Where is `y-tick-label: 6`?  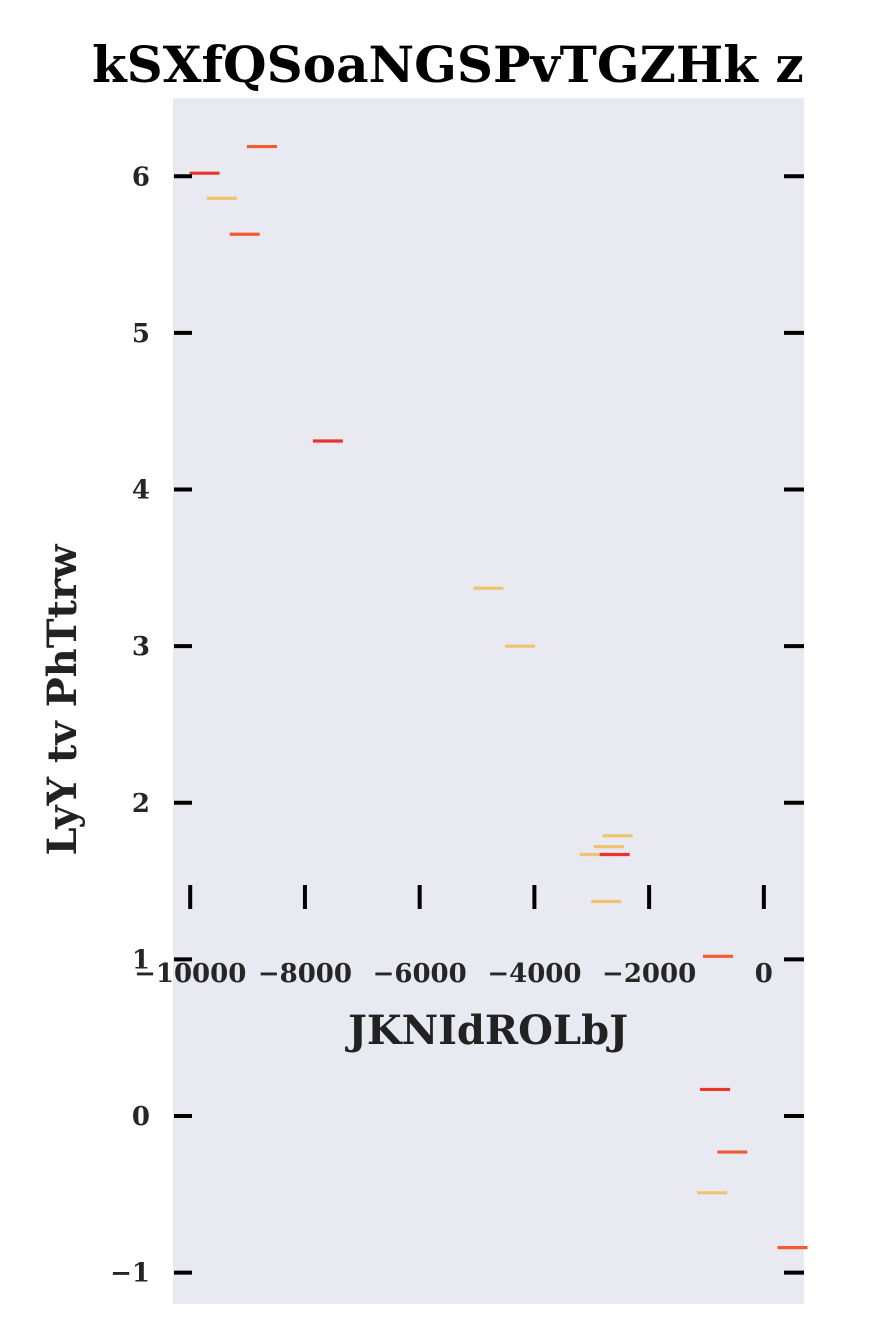
y-tick-label: 6 is located at coordinates (141, 177).